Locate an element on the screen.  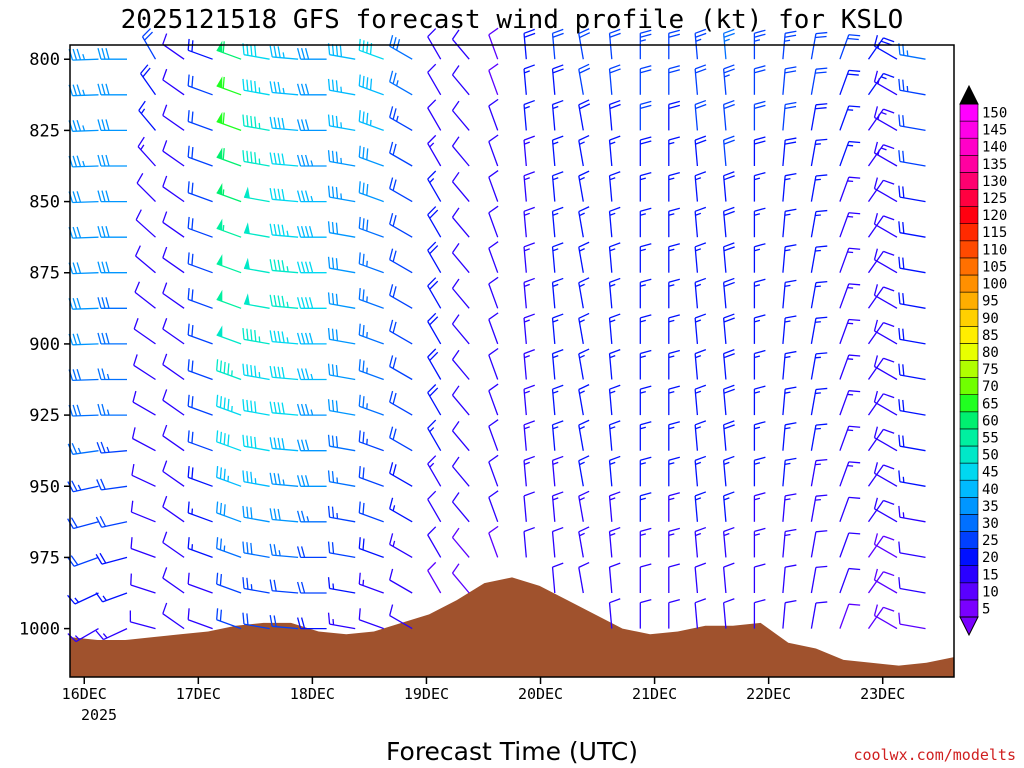
colorbar-label: 130 is located at coordinates (994, 182).